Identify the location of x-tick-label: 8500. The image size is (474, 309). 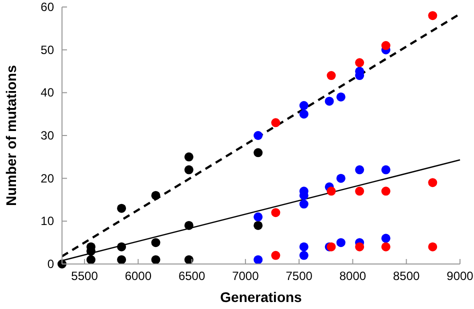
(406, 276).